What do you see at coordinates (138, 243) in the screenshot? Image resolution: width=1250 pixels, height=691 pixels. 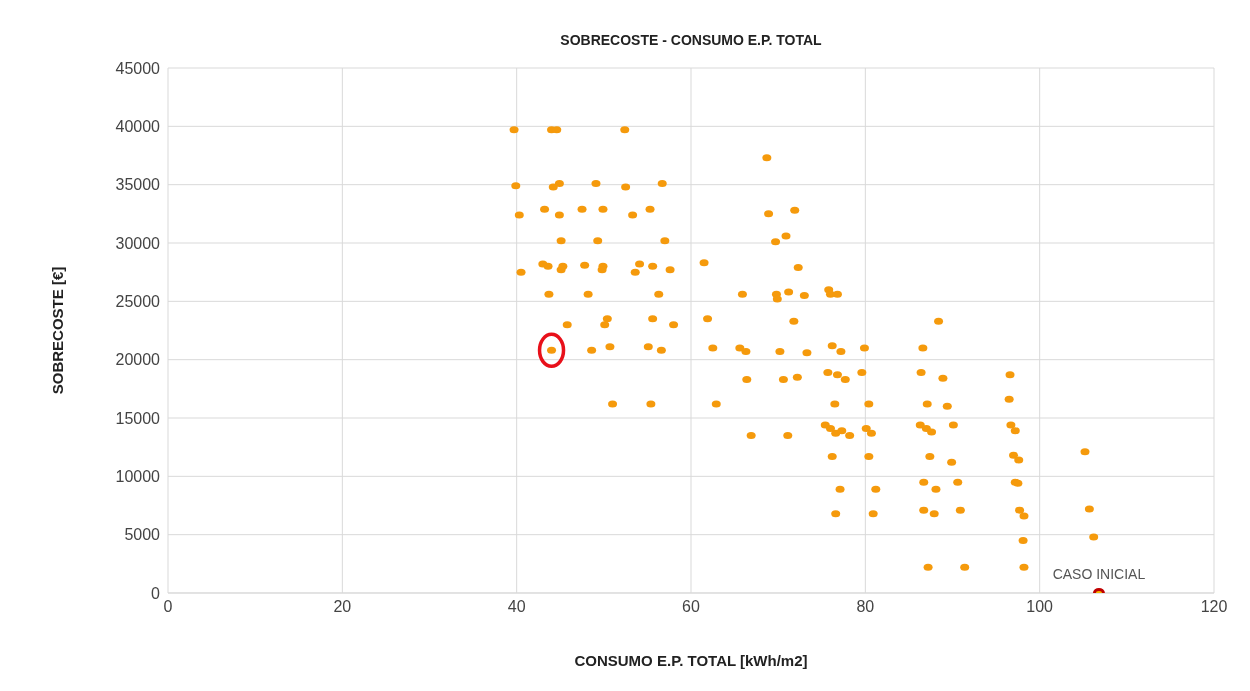 I see `y-tick-label: 30000` at bounding box center [138, 243].